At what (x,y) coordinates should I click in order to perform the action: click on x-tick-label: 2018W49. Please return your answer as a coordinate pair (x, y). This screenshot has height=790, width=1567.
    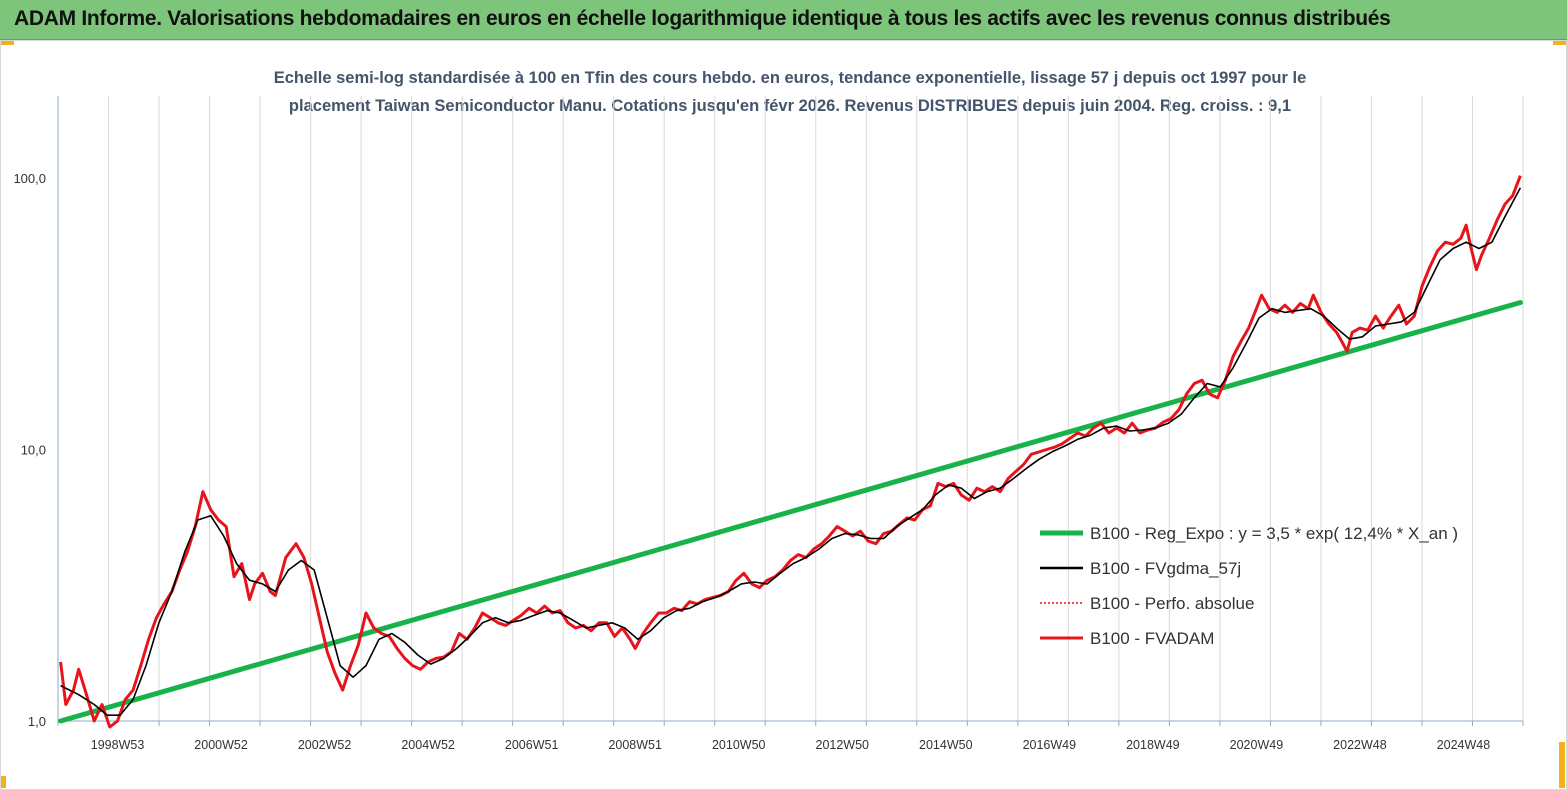
    Looking at the image, I should click on (1153, 745).